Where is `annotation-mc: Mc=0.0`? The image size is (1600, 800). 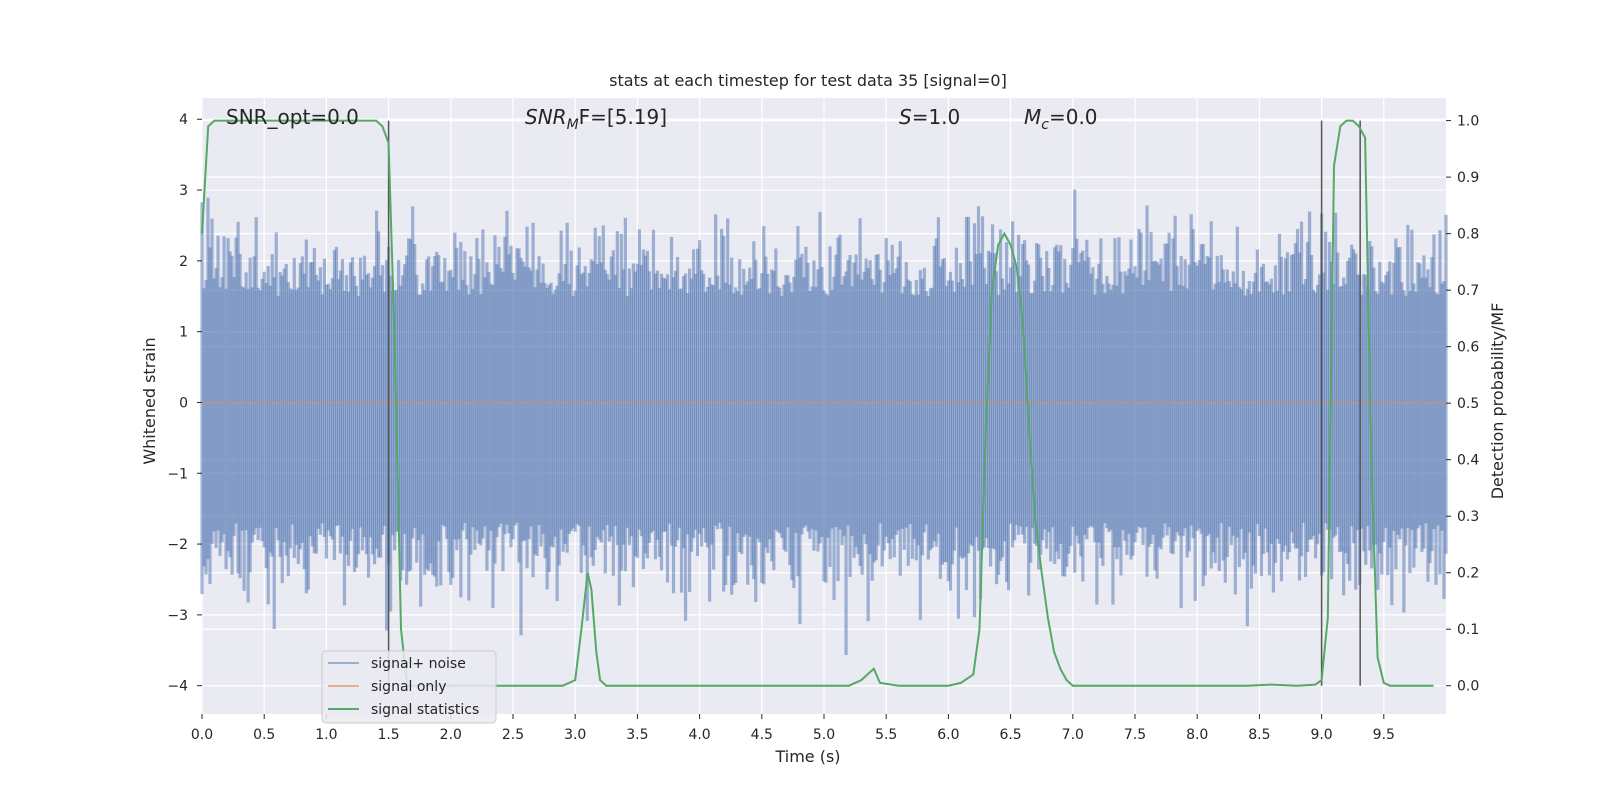 annotation-mc: Mc=0.0 is located at coordinates (1061, 119).